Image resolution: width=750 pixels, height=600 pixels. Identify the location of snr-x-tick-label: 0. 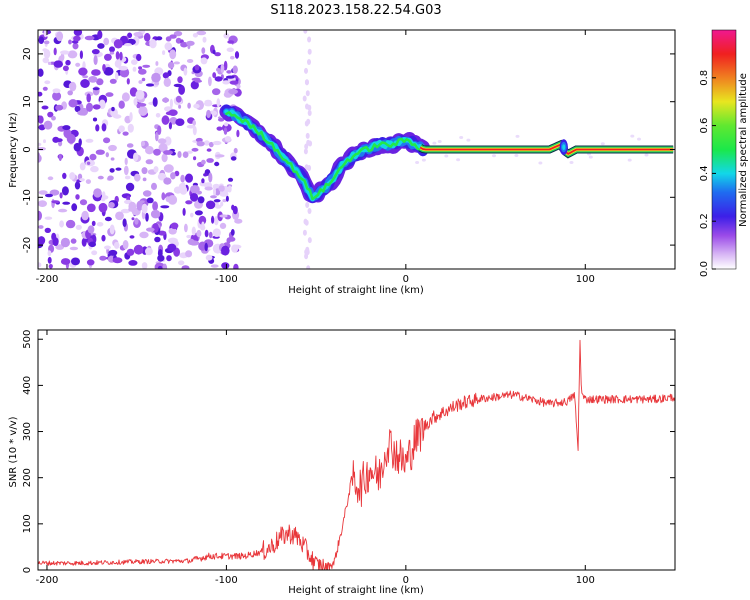
(406, 580).